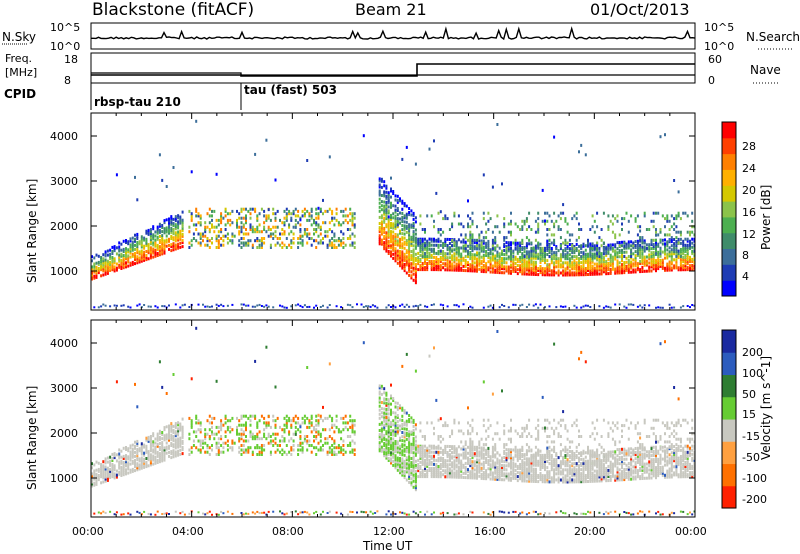 The image size is (800, 554). Describe the element at coordinates (590, 531) in the screenshot. I see `x-tick-20: 20:00` at that location.